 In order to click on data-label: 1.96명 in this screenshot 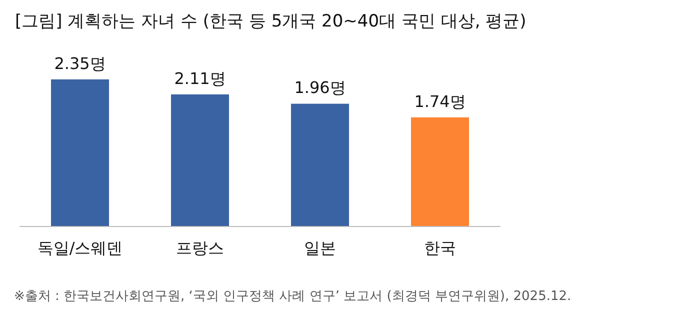, I will do `click(320, 88)`.